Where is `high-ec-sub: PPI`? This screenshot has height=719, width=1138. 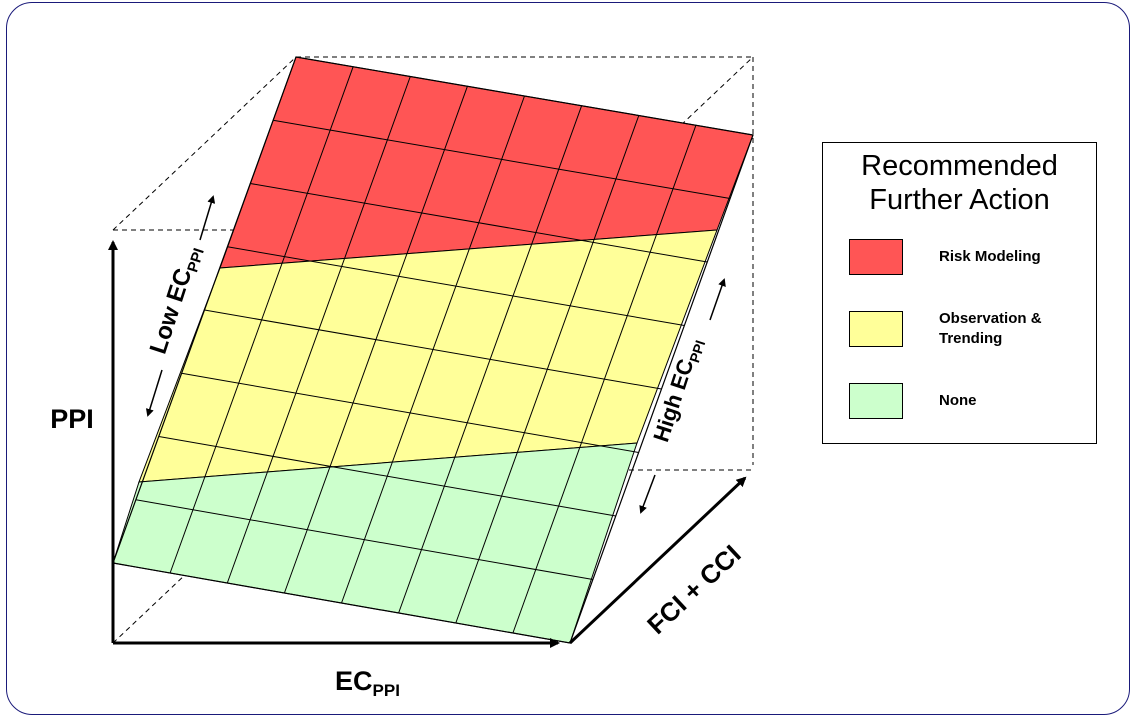
high-ec-sub: PPI is located at coordinates (697, 351).